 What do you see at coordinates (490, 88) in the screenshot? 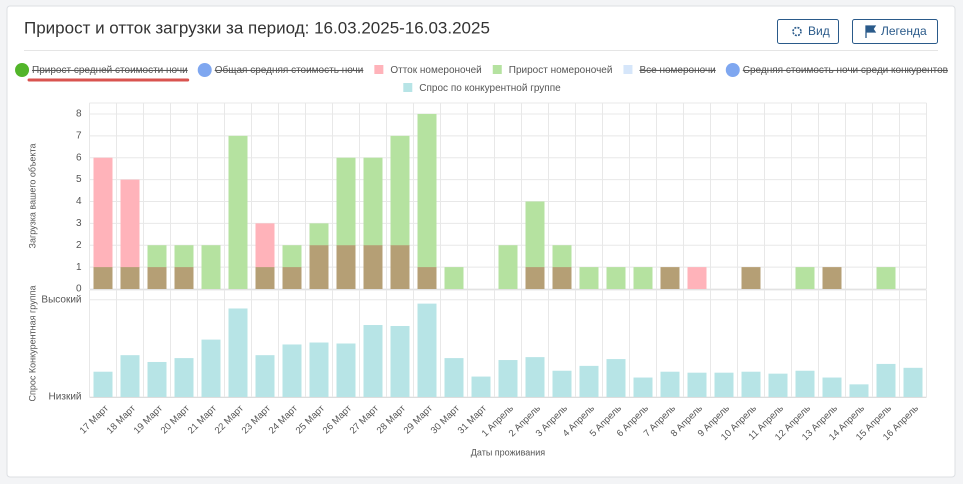
I see `legend-label: Спрос по конкурентной группе` at bounding box center [490, 88].